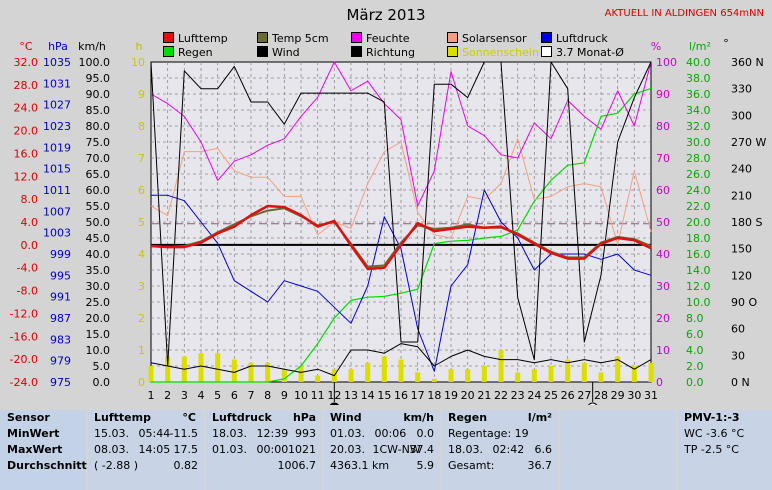 The width and height of the screenshot is (772, 490). I want to click on tick-kmh: 15.0, so click(98, 334).